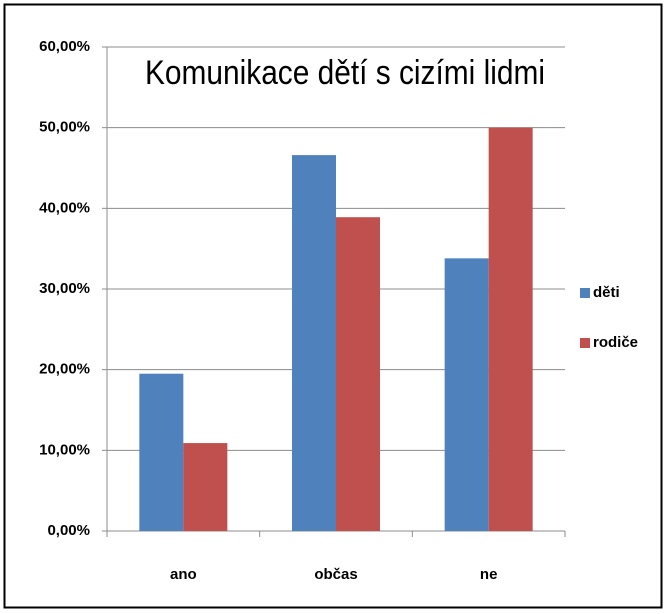 The height and width of the screenshot is (614, 668). Describe the element at coordinates (64, 288) in the screenshot. I see `y-tick-label: 30,00%` at that location.